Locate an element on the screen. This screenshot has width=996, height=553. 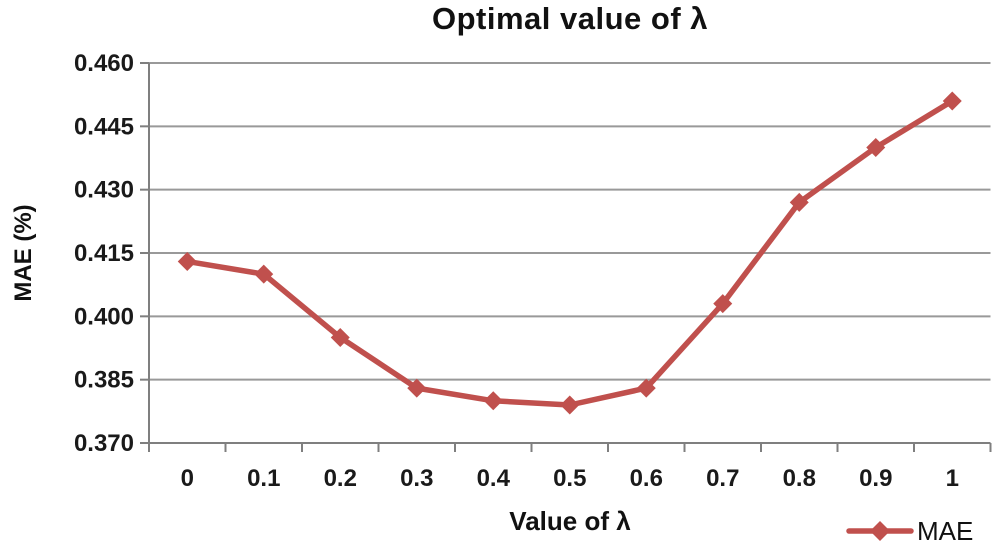
x-tick-label: 0 is located at coordinates (187, 478).